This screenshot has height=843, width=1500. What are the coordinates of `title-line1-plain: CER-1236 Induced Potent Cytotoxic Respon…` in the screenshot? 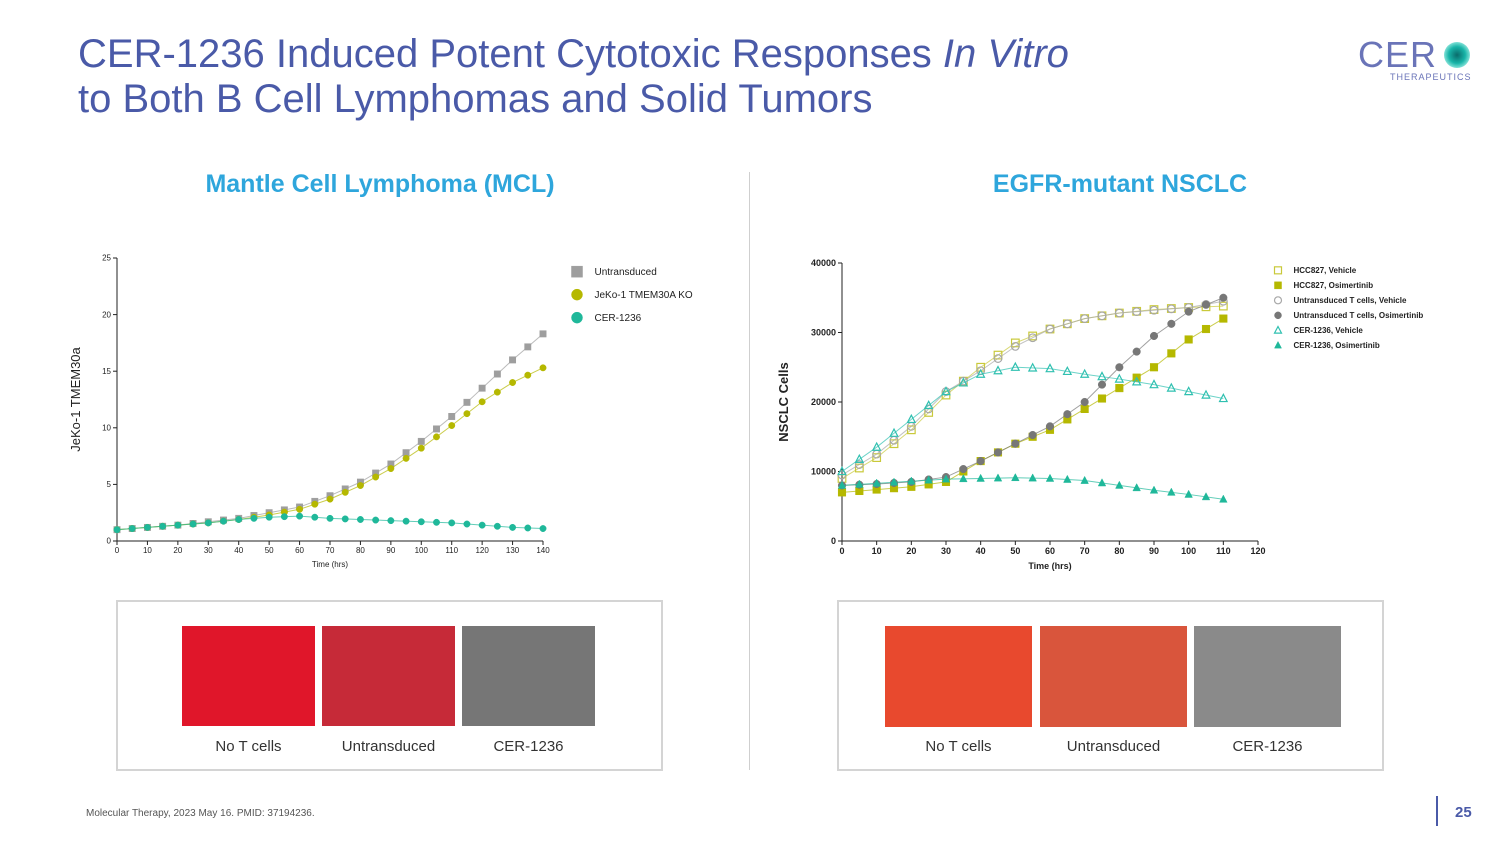 It's located at (510, 54).